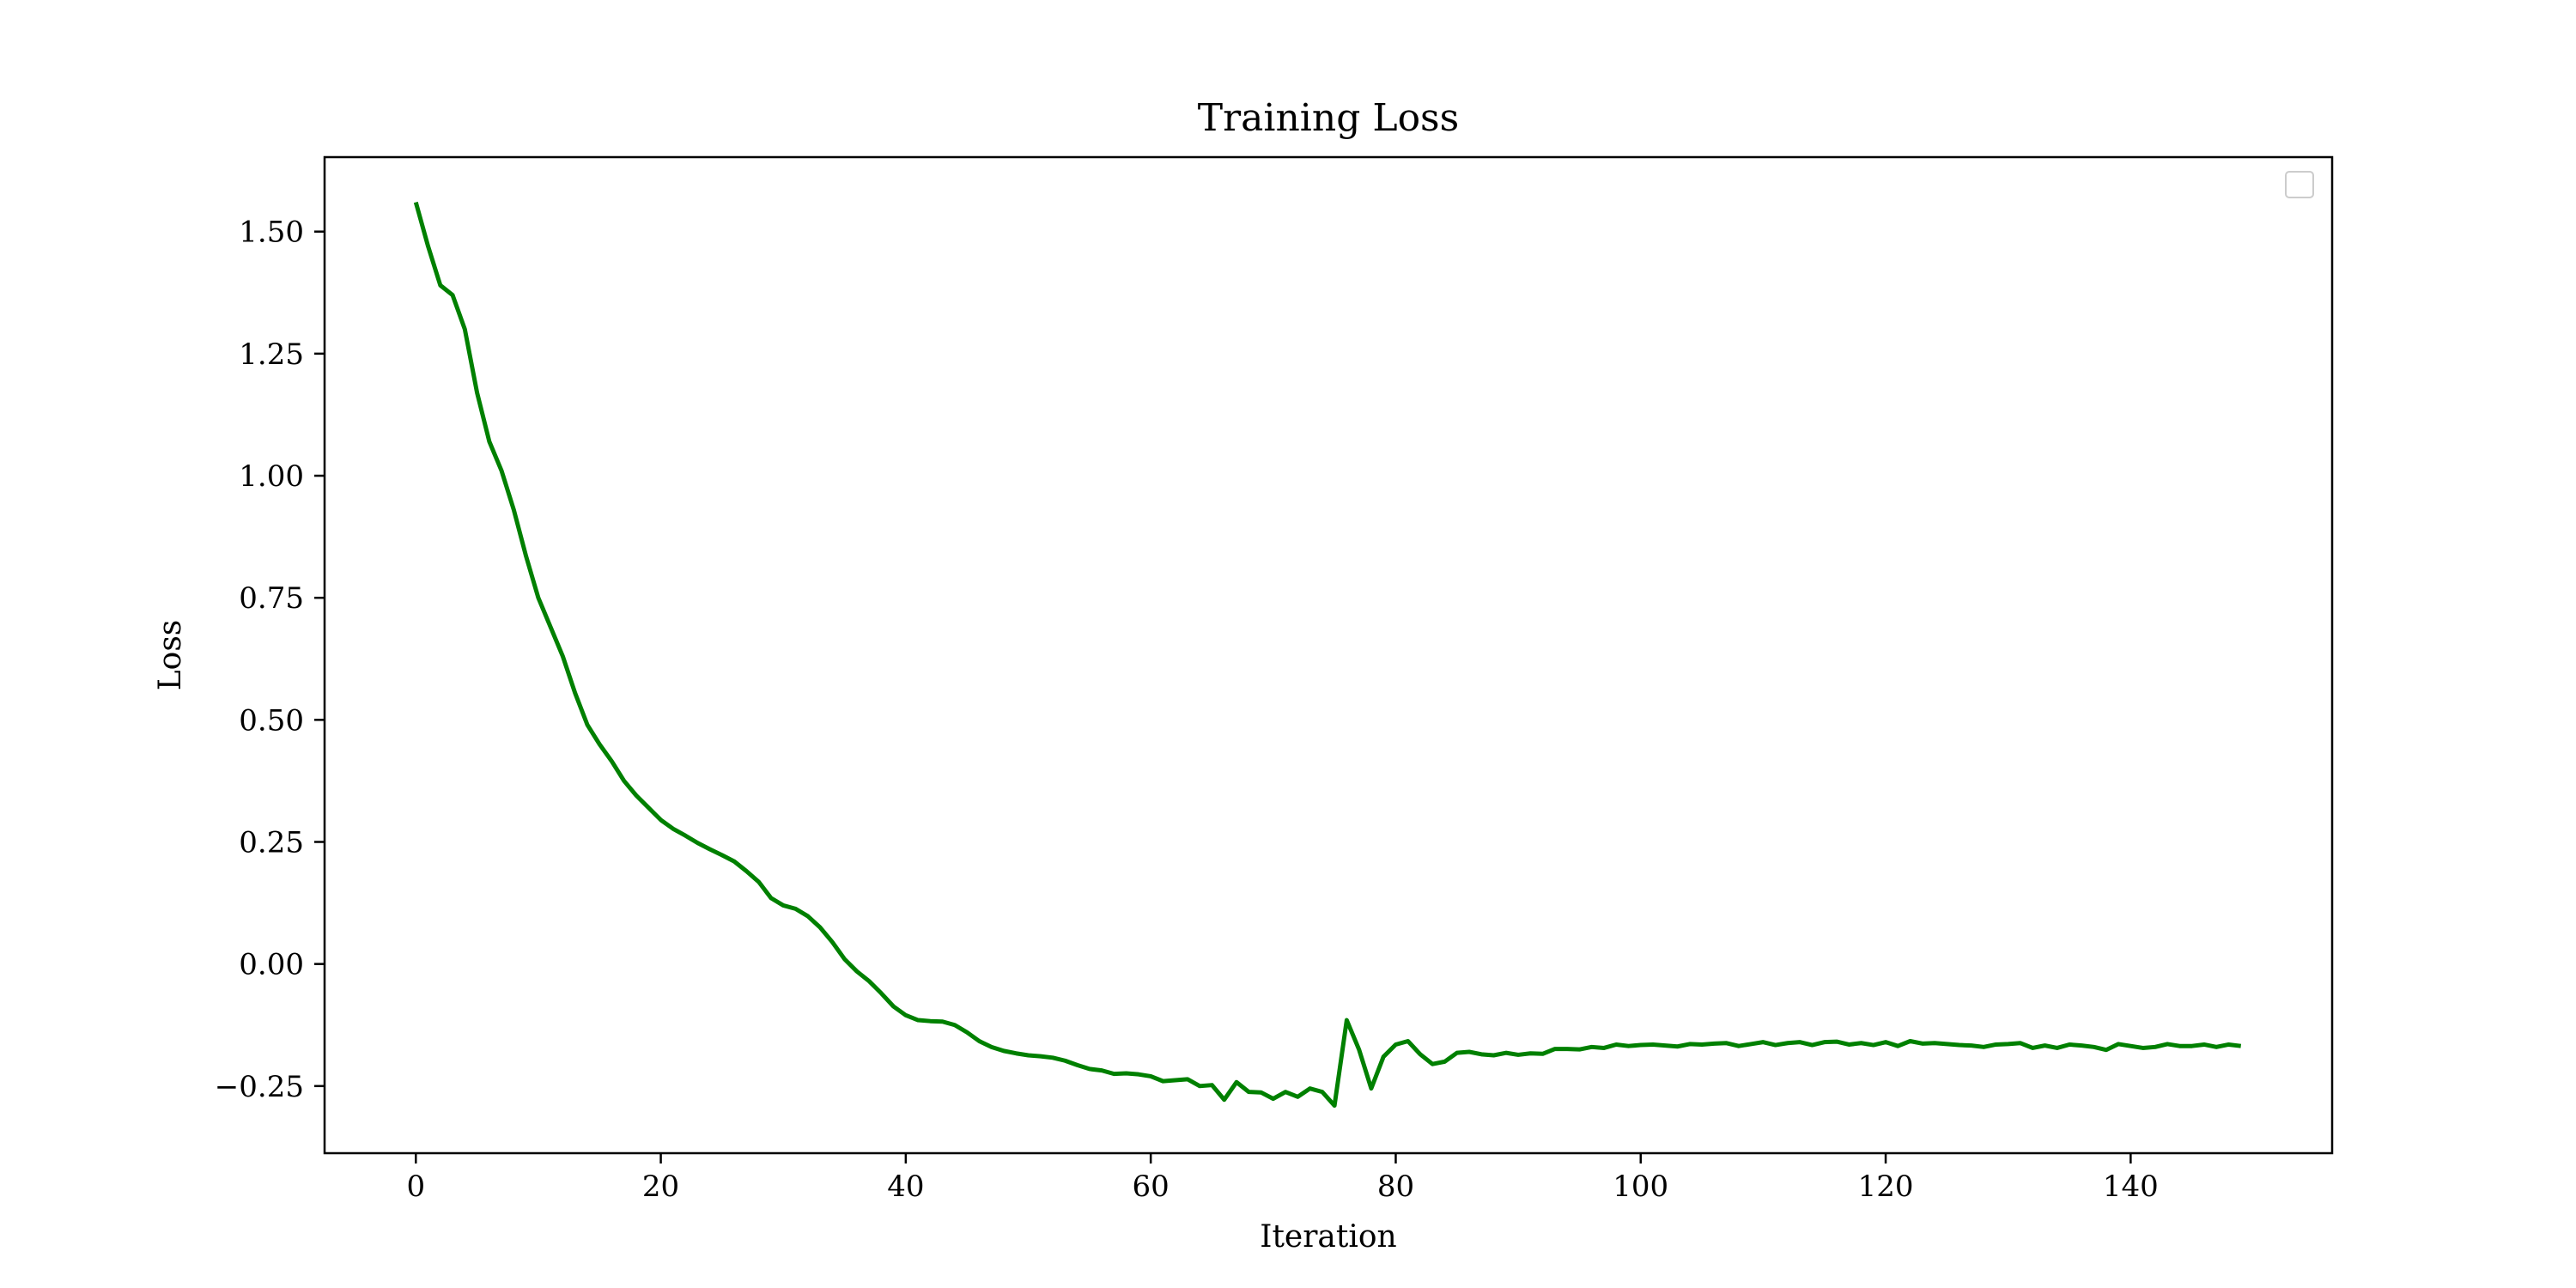 The width and height of the screenshot is (2576, 1288). What do you see at coordinates (906, 1187) in the screenshot?
I see `x-tick-label: 40` at bounding box center [906, 1187].